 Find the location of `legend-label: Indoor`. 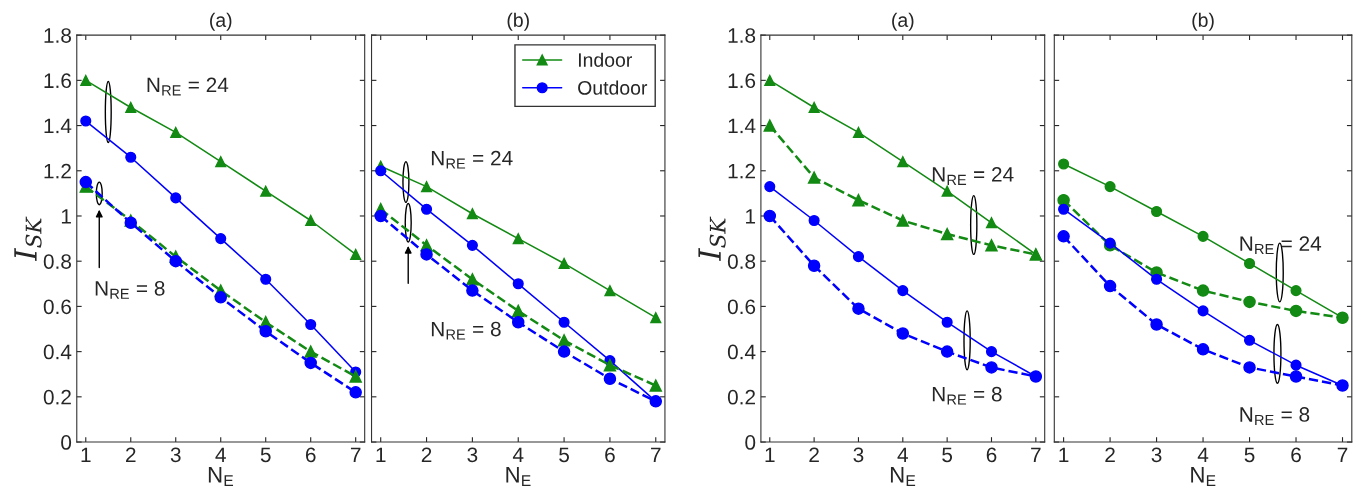

legend-label: Indoor is located at coordinates (605, 59).